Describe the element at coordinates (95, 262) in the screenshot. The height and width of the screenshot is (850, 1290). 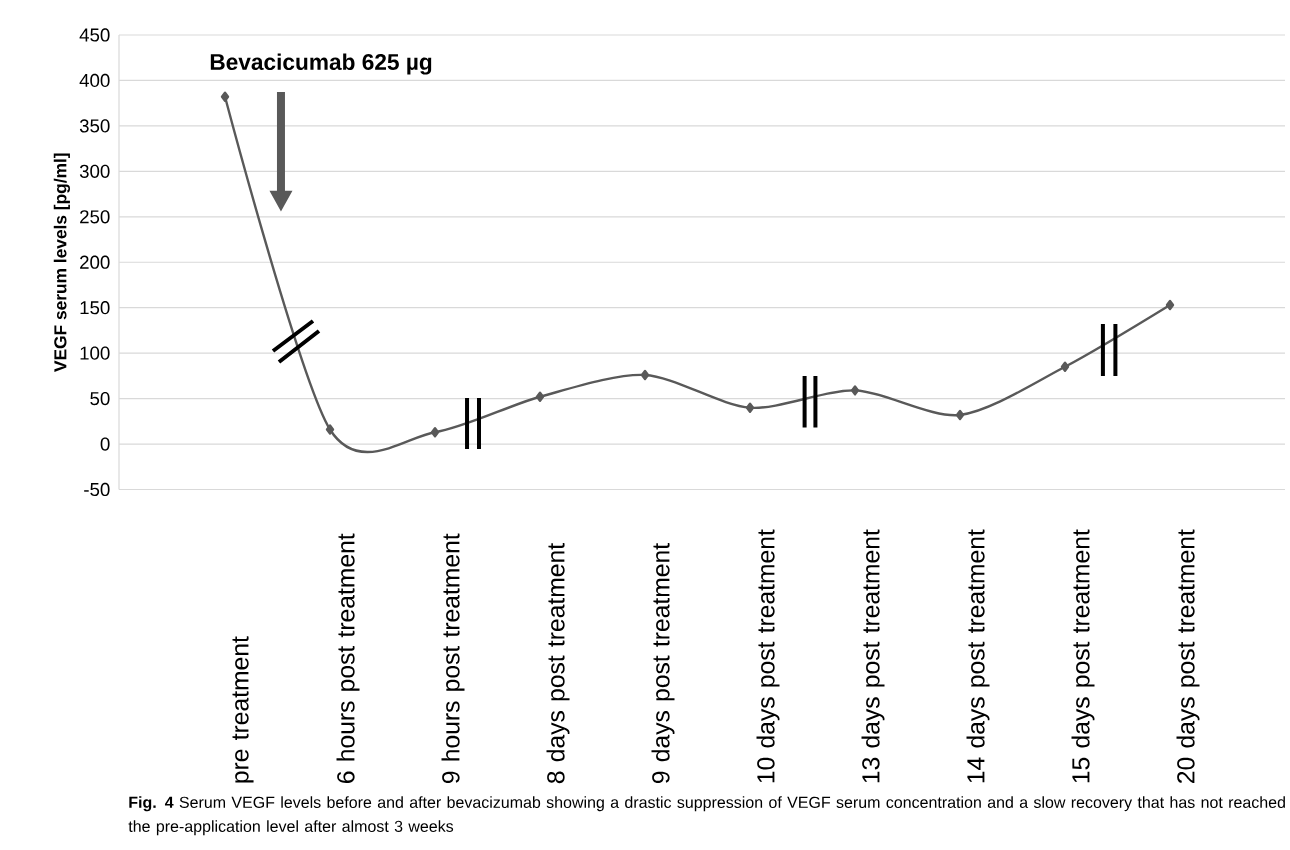
I see `y-tick-label: 200` at that location.